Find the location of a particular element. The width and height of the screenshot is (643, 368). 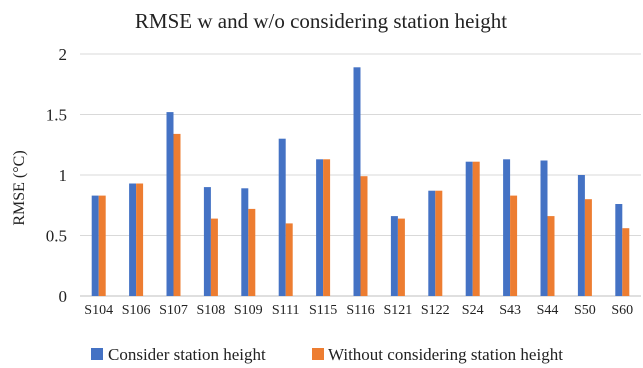

x-category-label: S111 is located at coordinates (286, 310).